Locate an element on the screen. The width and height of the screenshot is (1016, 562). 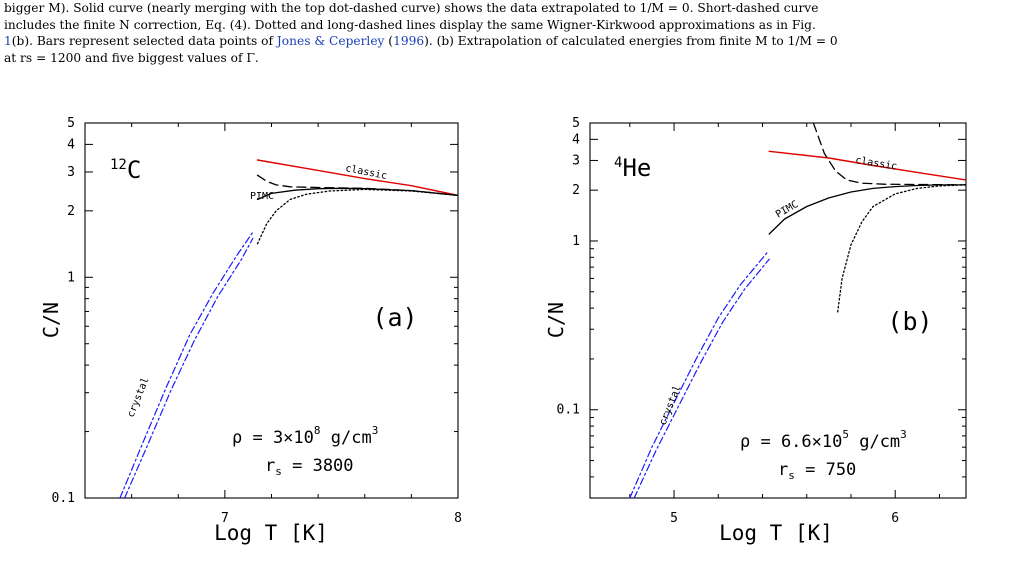
panel-a-y-tick-labels: 0.1 1 2 3 4 5 is located at coordinates (64, 311).